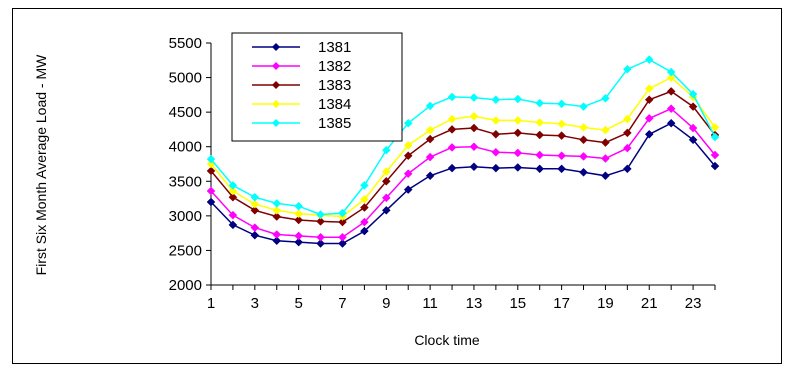  I want to click on legend-entry-label: 1382, so click(334, 66).